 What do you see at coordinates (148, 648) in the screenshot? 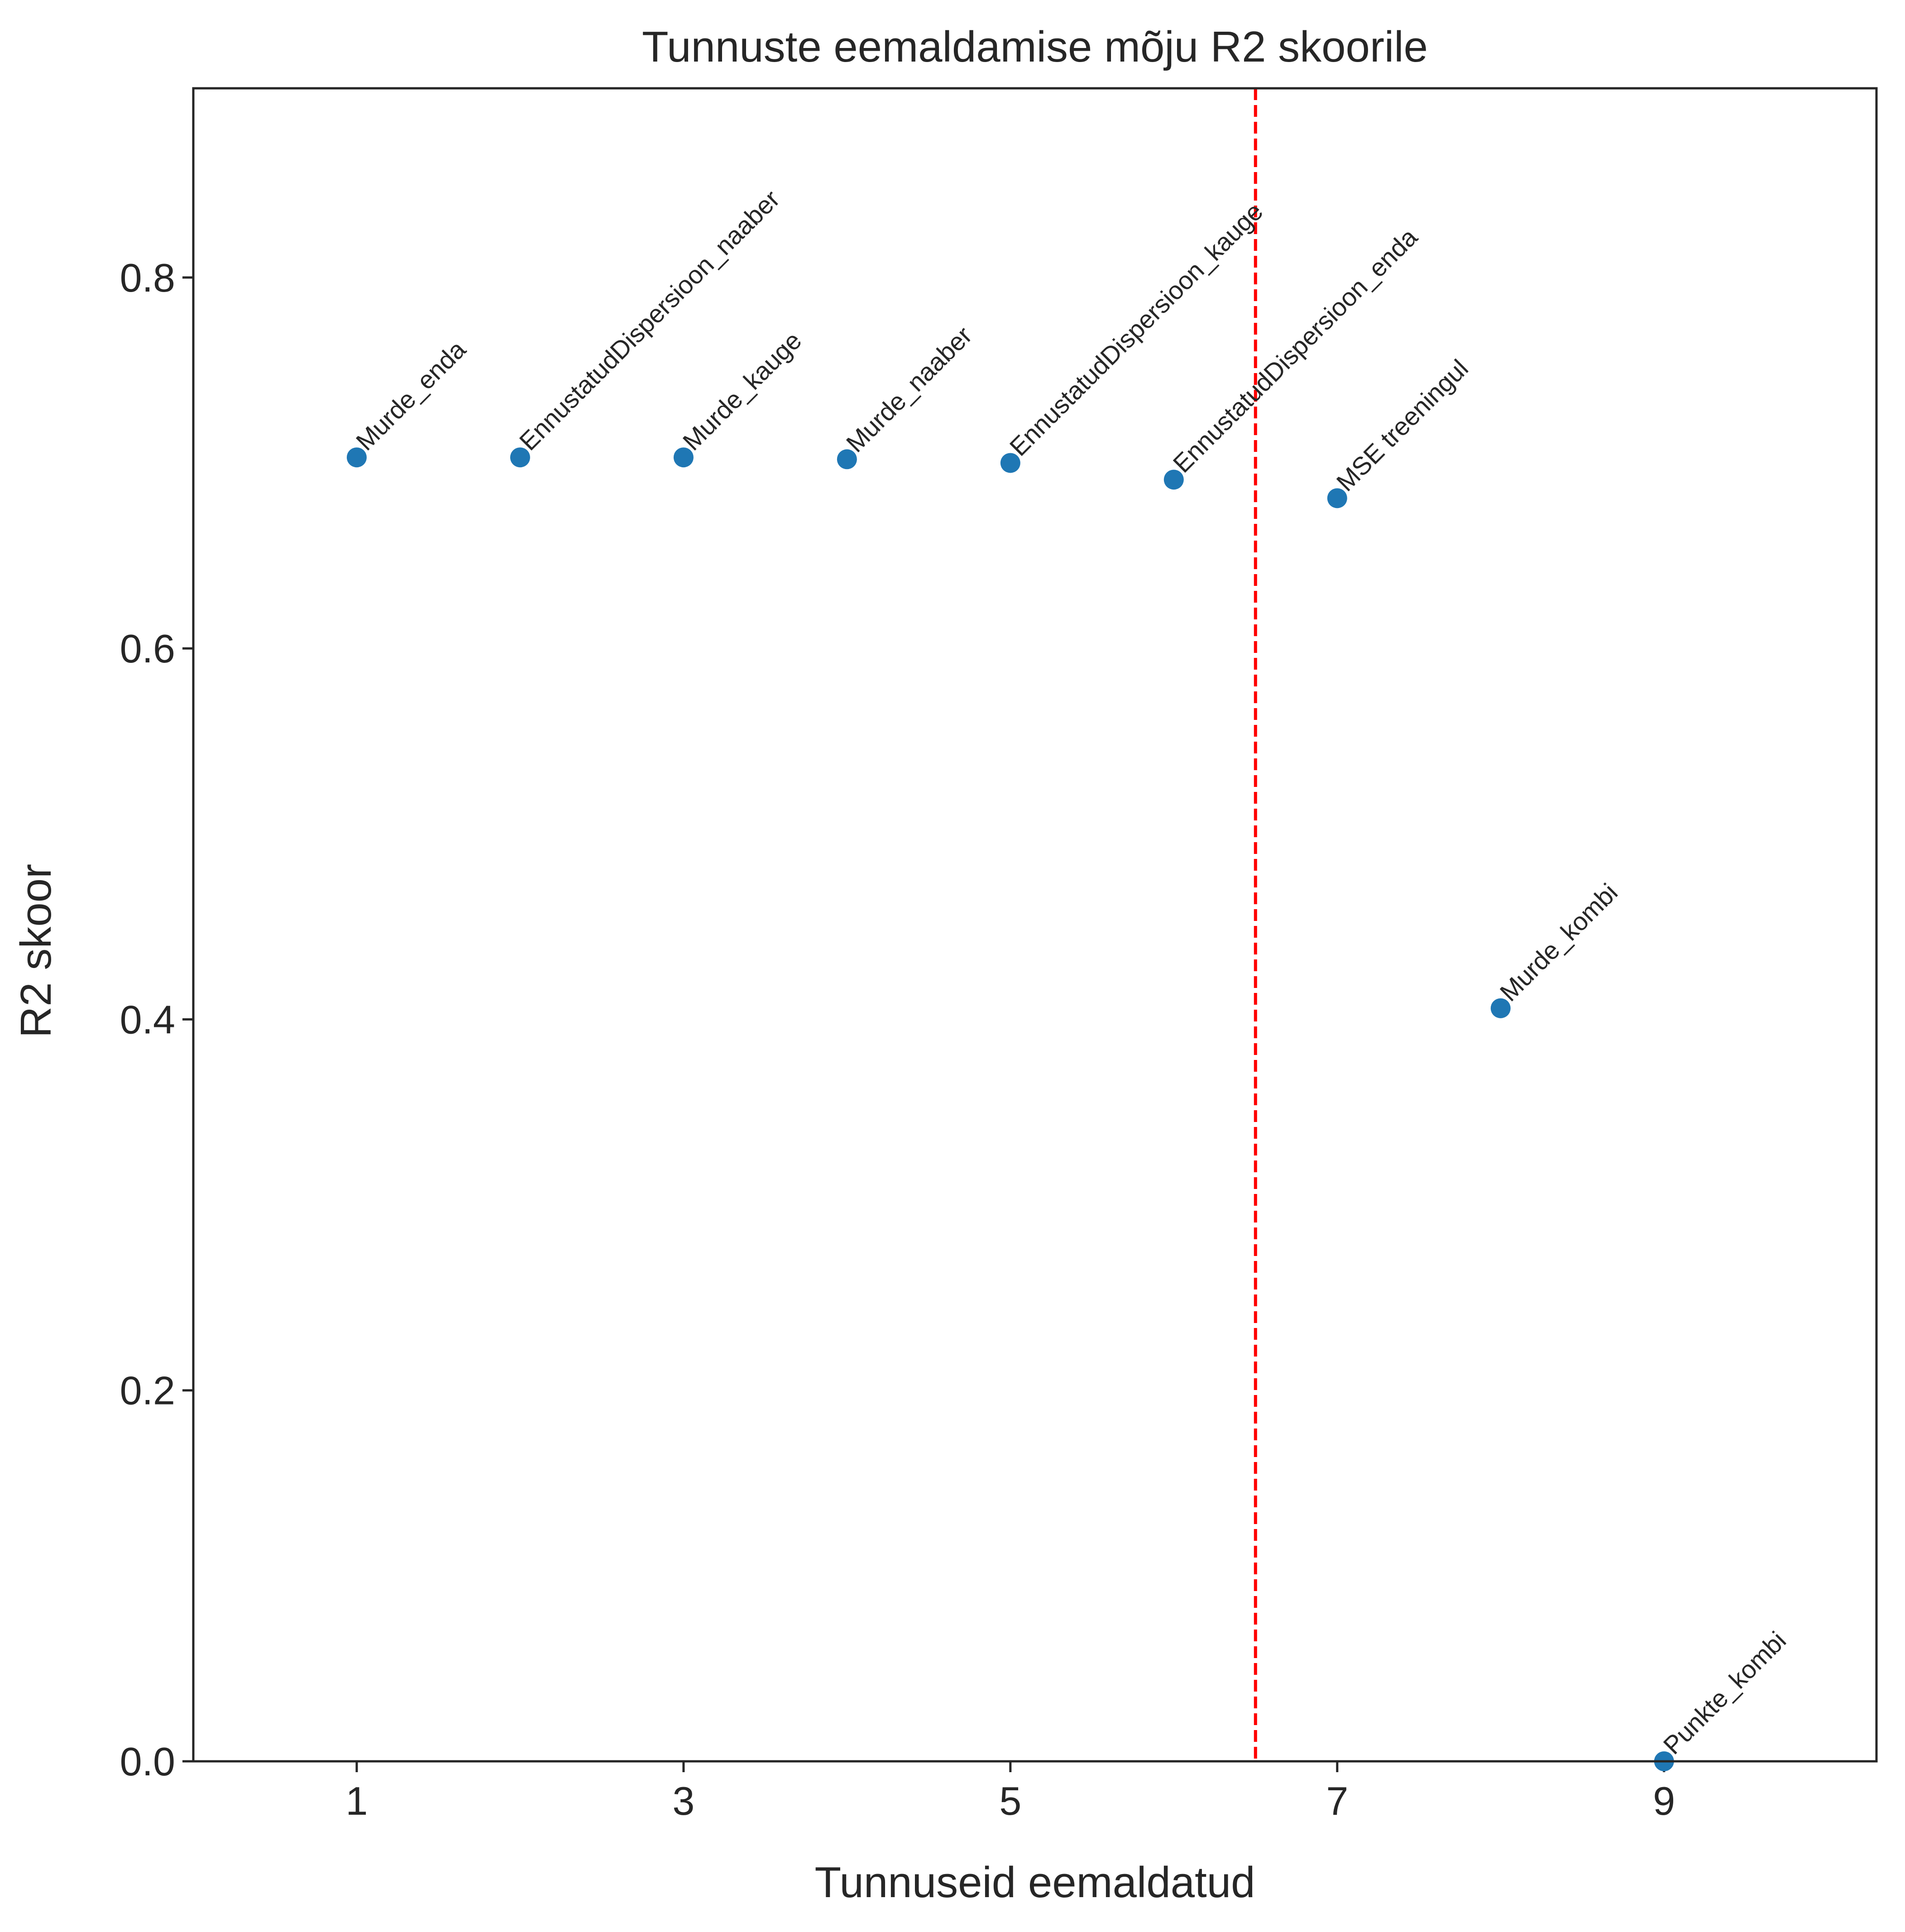
I see `y-tick-label: 0.6` at bounding box center [148, 648].